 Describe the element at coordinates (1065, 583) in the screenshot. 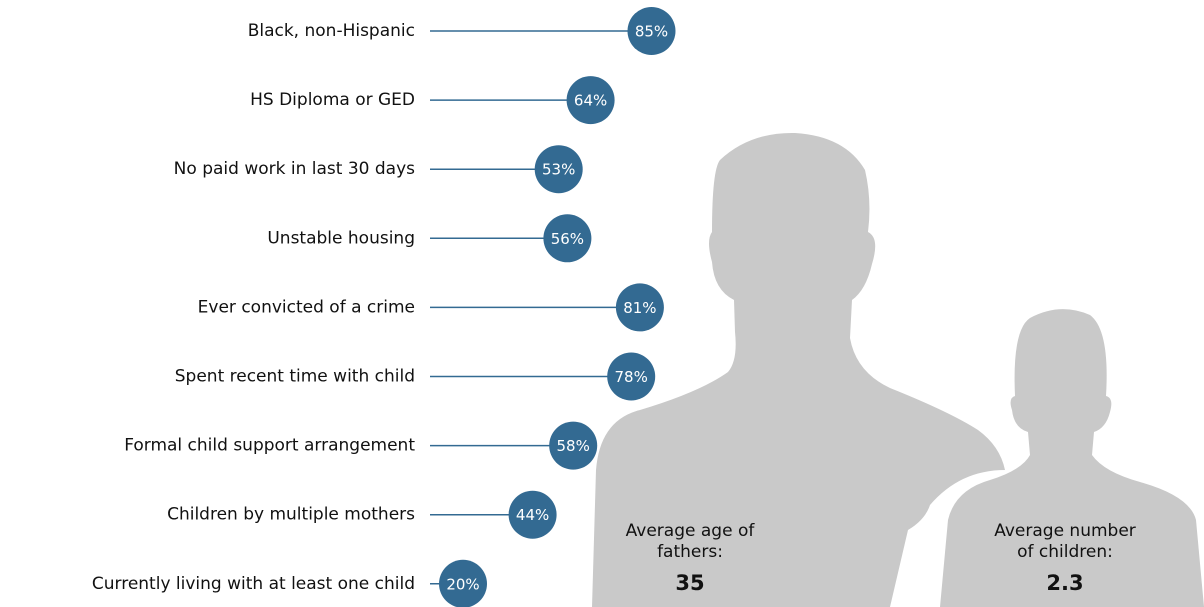

I see `annotation-value: 2.3` at that location.